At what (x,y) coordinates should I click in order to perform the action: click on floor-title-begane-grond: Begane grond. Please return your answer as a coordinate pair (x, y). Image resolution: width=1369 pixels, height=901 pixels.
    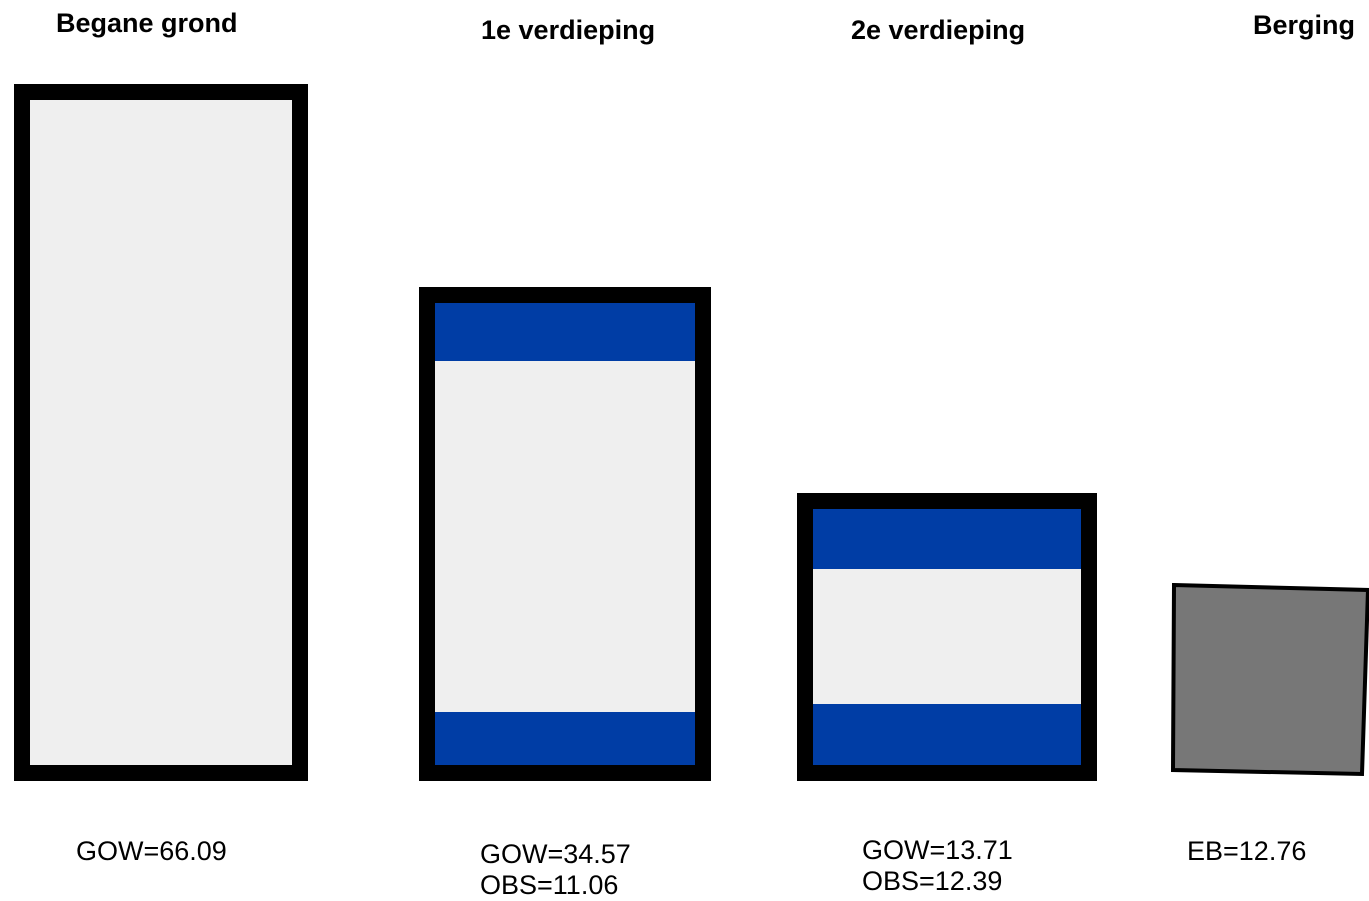
    Looking at the image, I should click on (147, 23).